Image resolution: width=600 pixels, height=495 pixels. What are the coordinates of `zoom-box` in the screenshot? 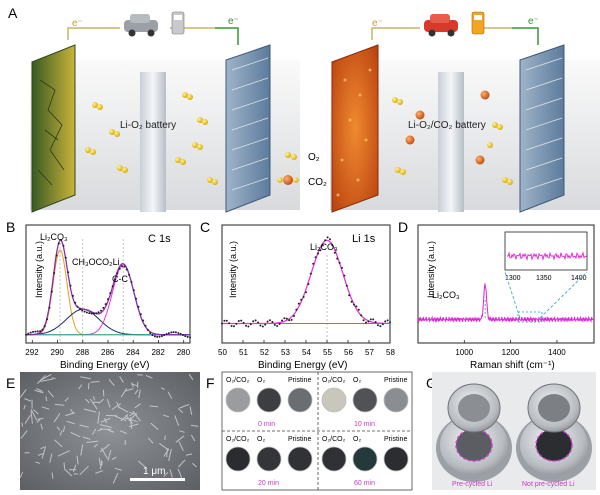 It's located at (530, 317).